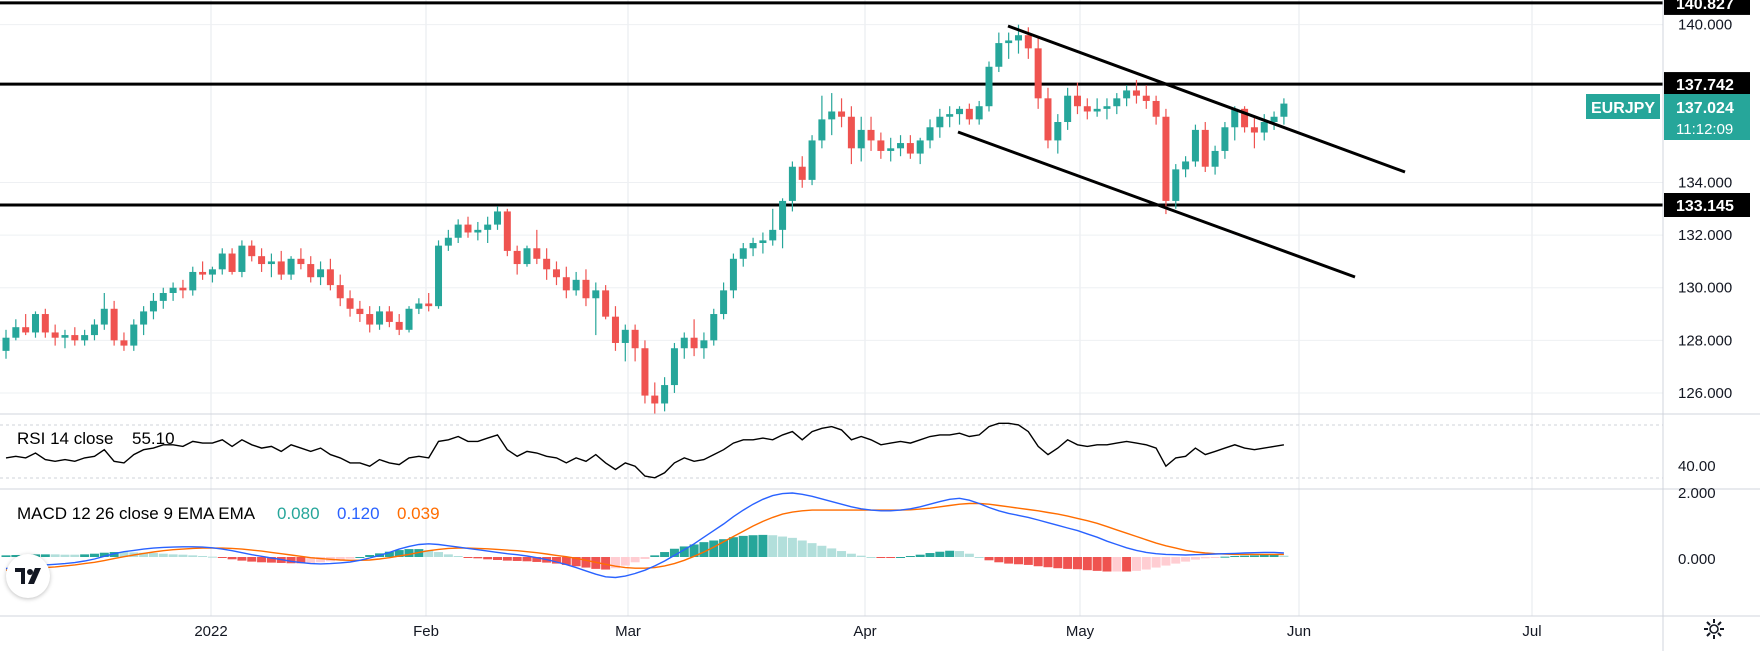  Describe the element at coordinates (1697, 559) in the screenshot. I see `svg-text: 0.000` at that location.